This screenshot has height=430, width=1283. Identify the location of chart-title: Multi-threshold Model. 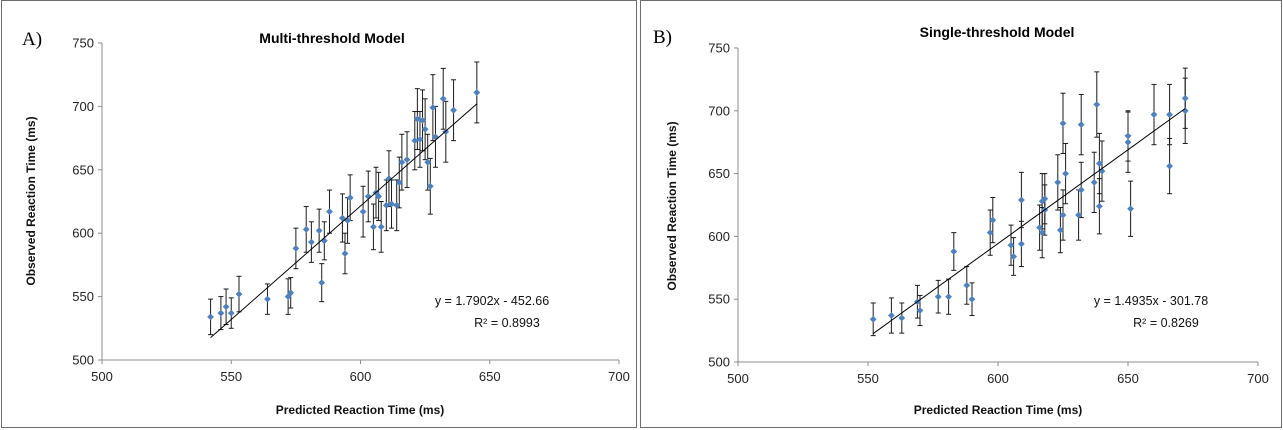
(331, 38).